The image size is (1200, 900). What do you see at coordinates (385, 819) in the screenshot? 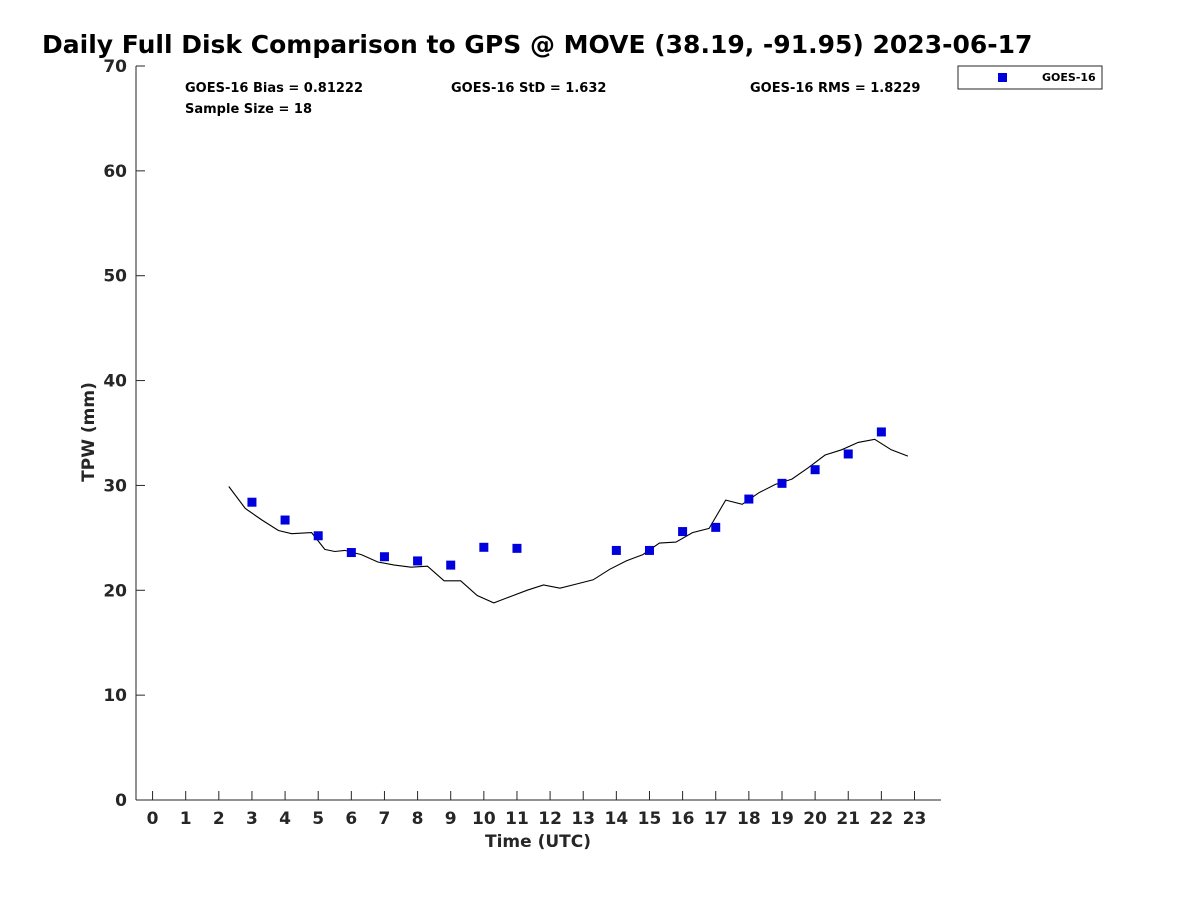
I see `x-tick-label: 7` at bounding box center [385, 819].